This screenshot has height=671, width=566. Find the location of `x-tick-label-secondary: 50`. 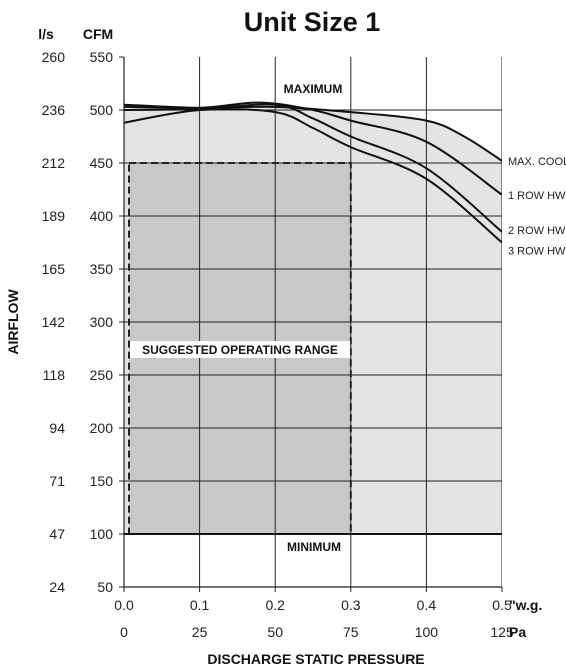

x-tick-label-secondary: 50 is located at coordinates (275, 632).